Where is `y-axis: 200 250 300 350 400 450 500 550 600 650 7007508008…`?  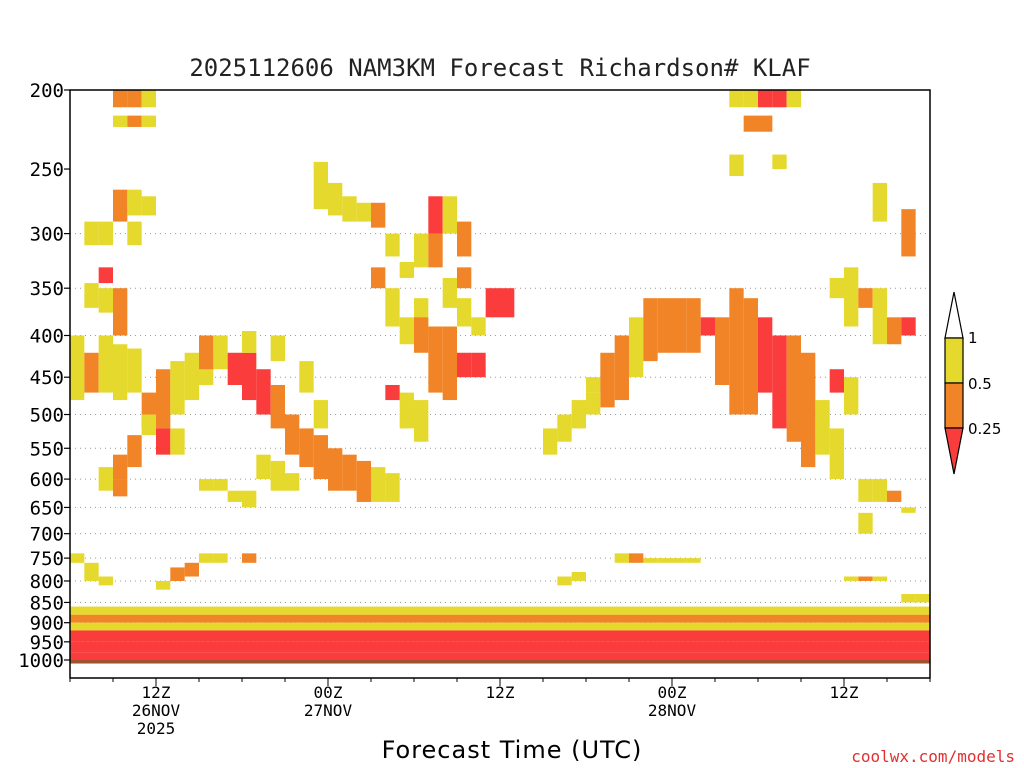 y-axis: 200 250 300 350 400 450 500 550 600 650 7007508008… is located at coordinates (44, 376).